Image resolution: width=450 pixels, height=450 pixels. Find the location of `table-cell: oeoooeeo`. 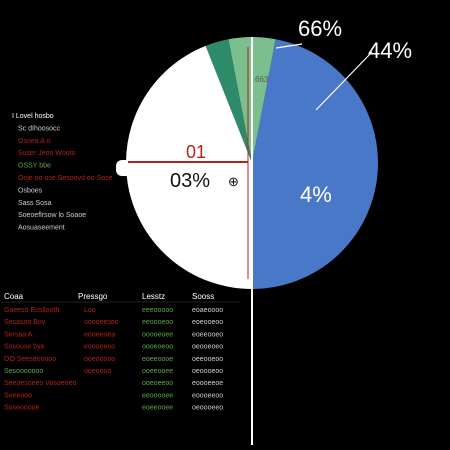

table-cell: oeoooeeo is located at coordinates (207, 408).